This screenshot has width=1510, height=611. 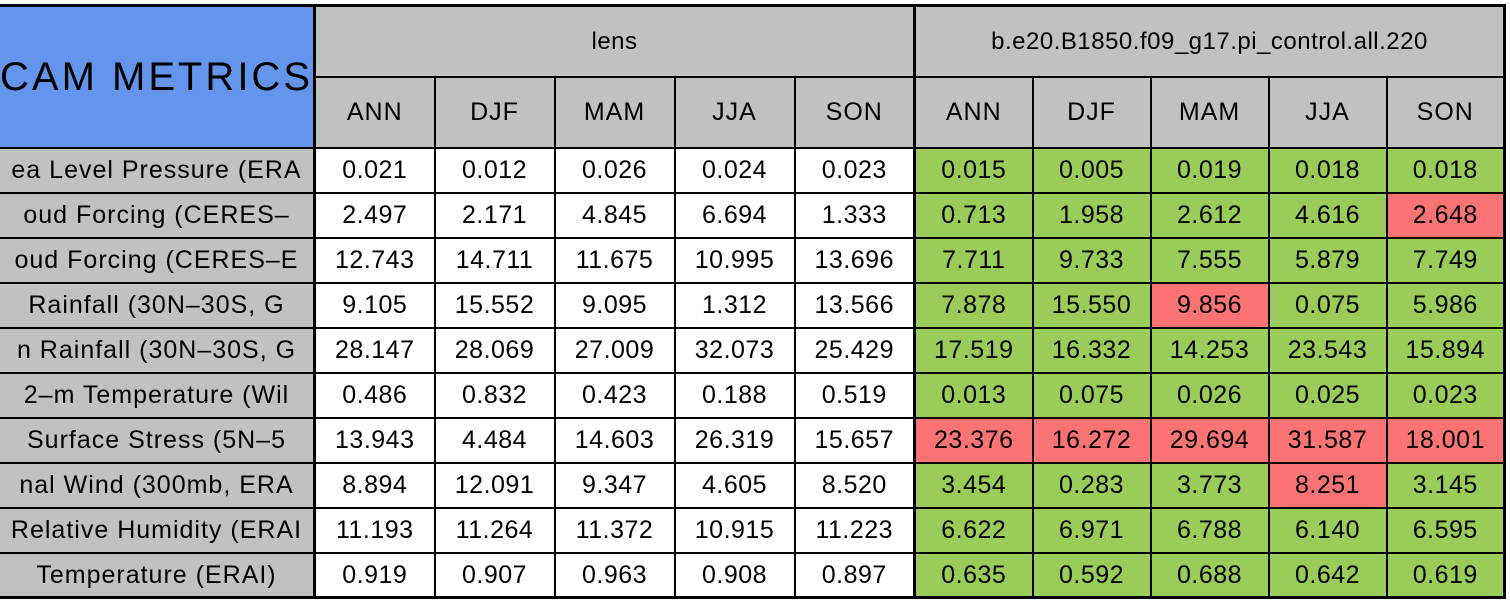 What do you see at coordinates (158, 350) in the screenshot?
I see `row-label: n Rainfall (30N–30S, G` at bounding box center [158, 350].